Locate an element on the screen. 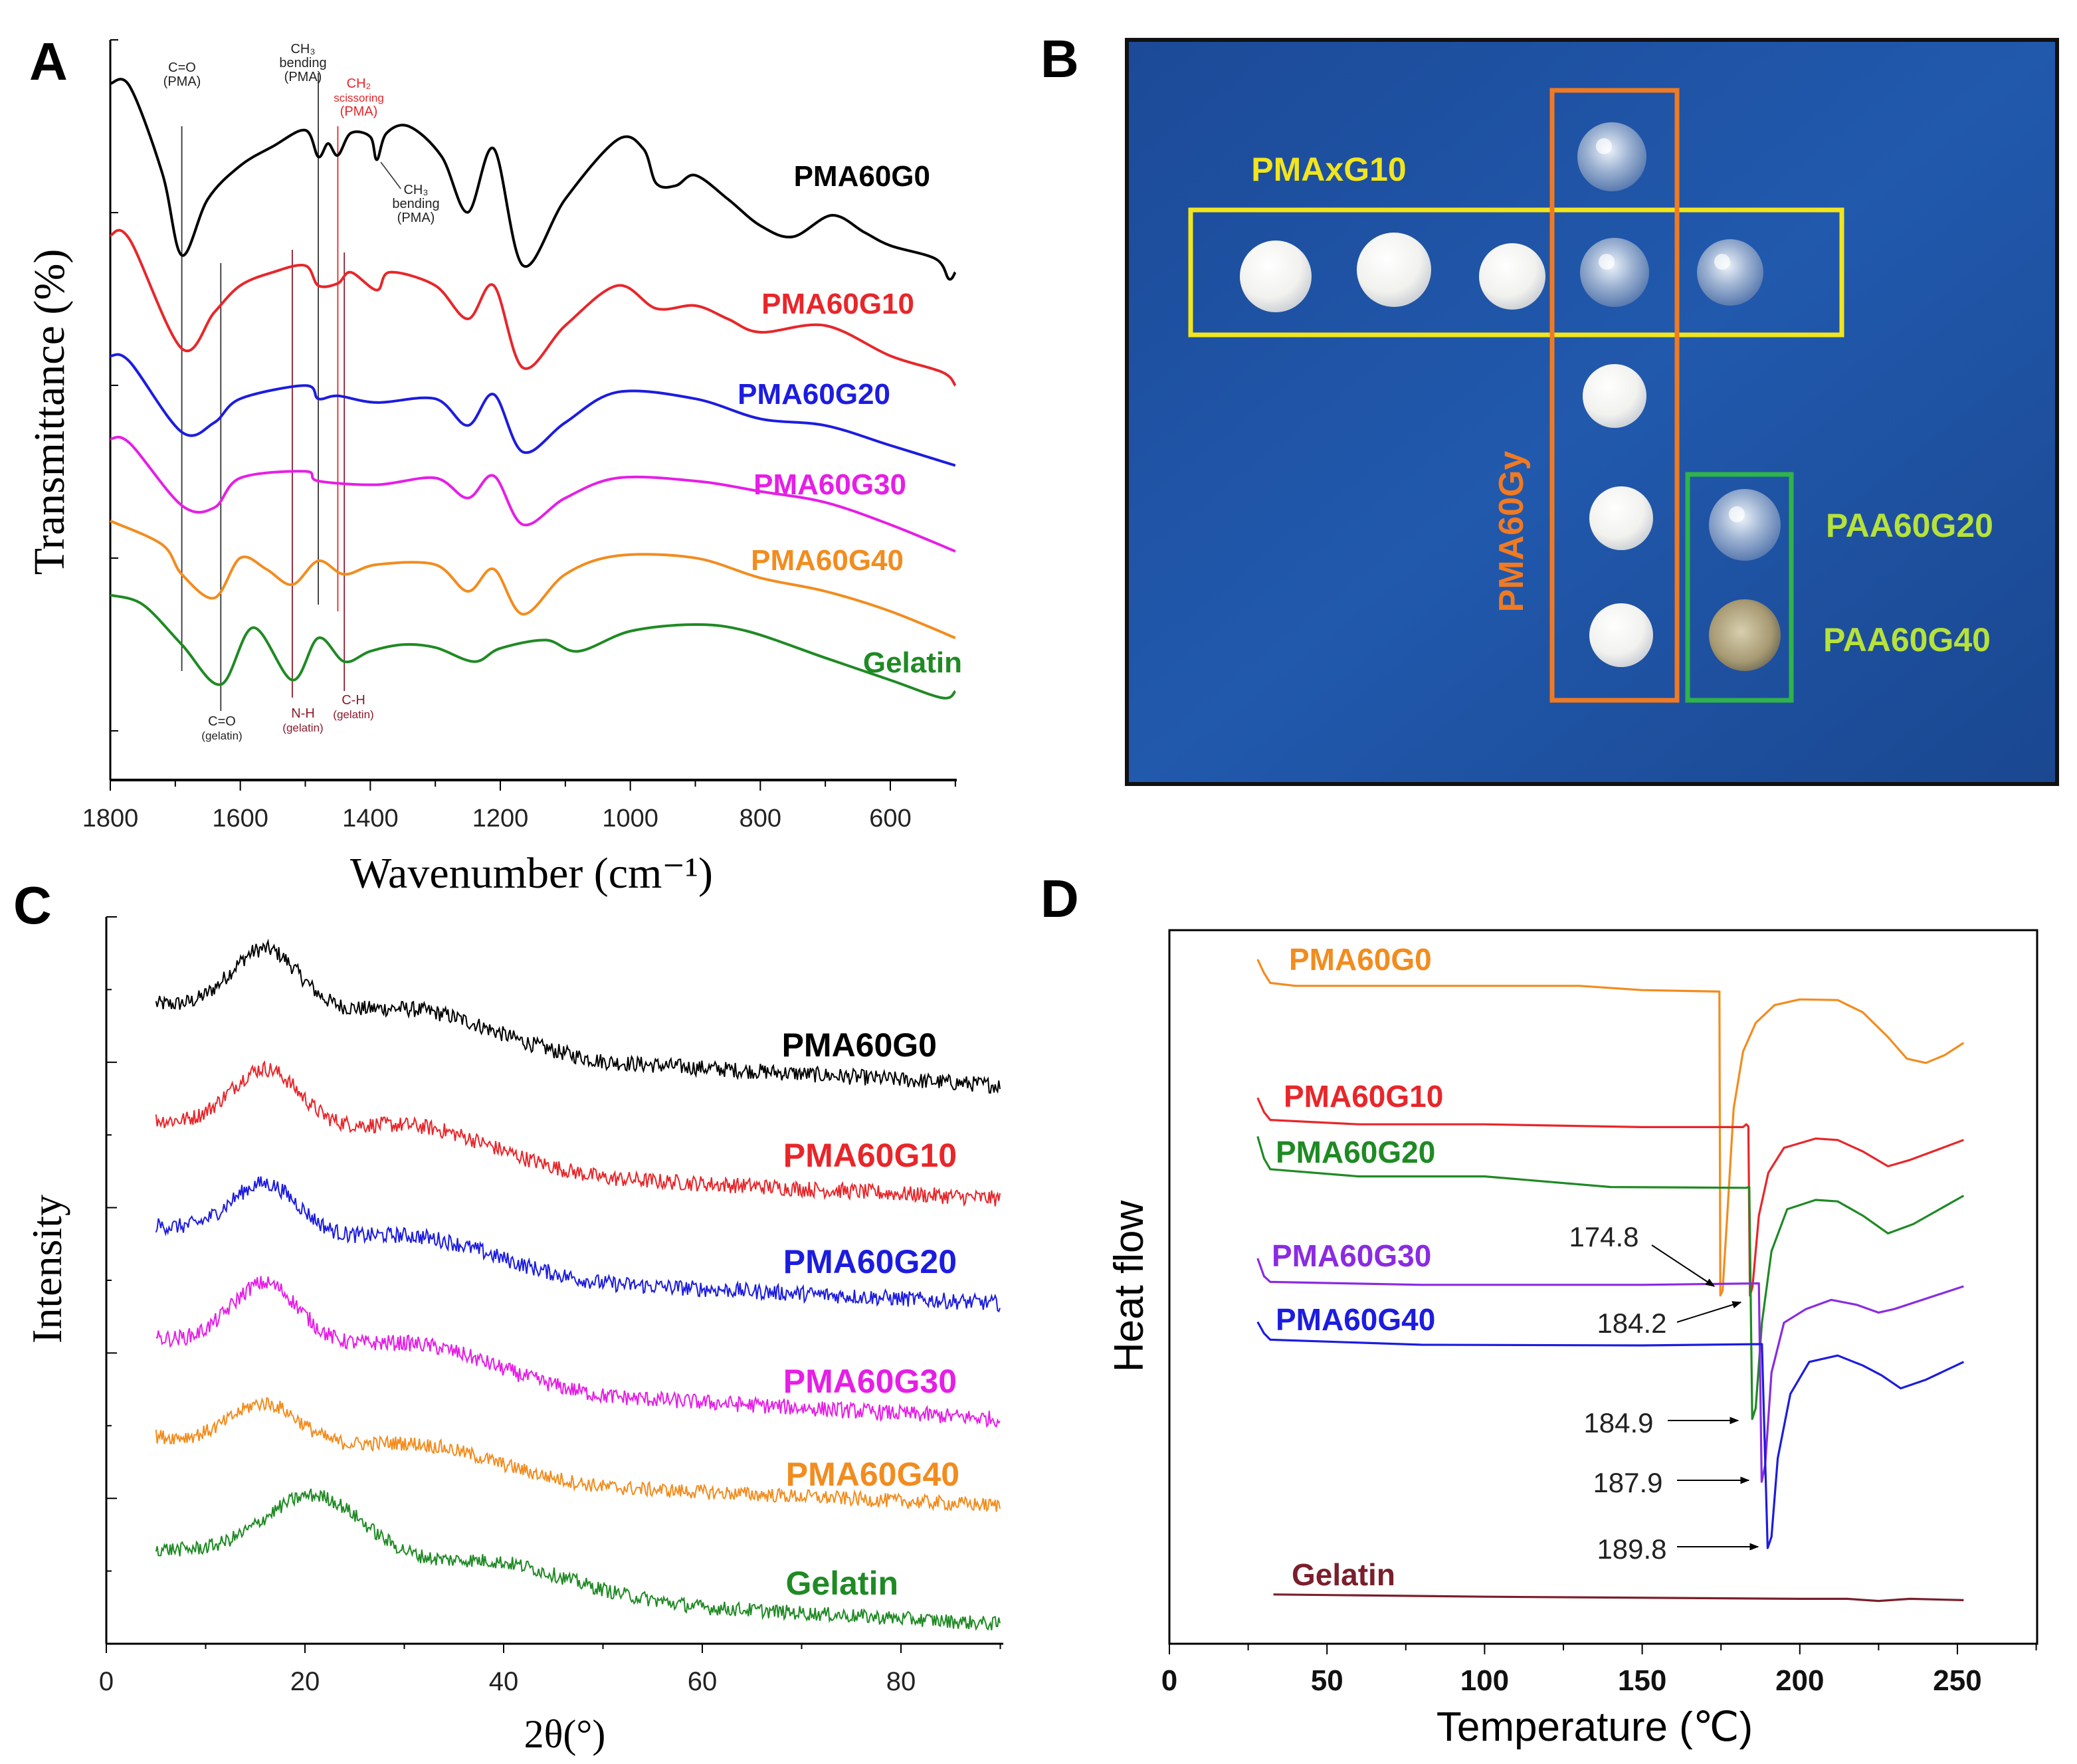  panel-label-a: A is located at coordinates (48, 61).